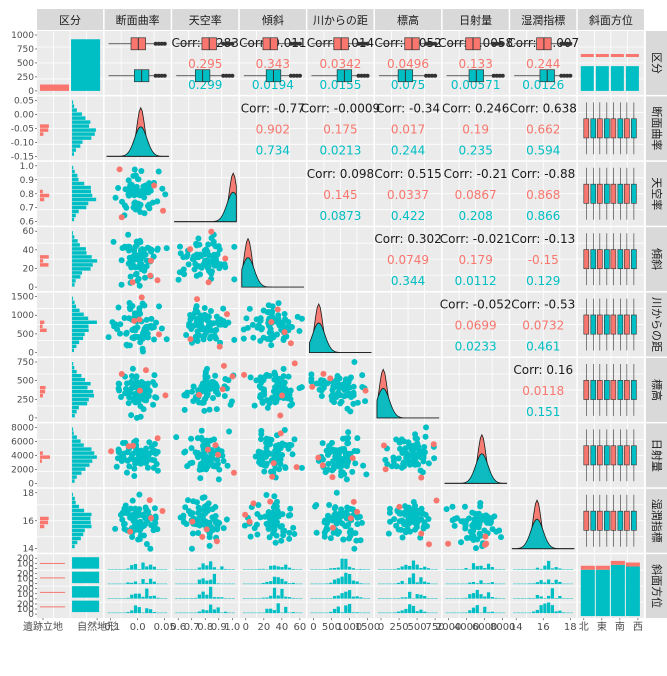 Image resolution: width=667 pixels, height=676 pixels. I want to click on strip-right-label: 断面曲率, so click(657, 128).